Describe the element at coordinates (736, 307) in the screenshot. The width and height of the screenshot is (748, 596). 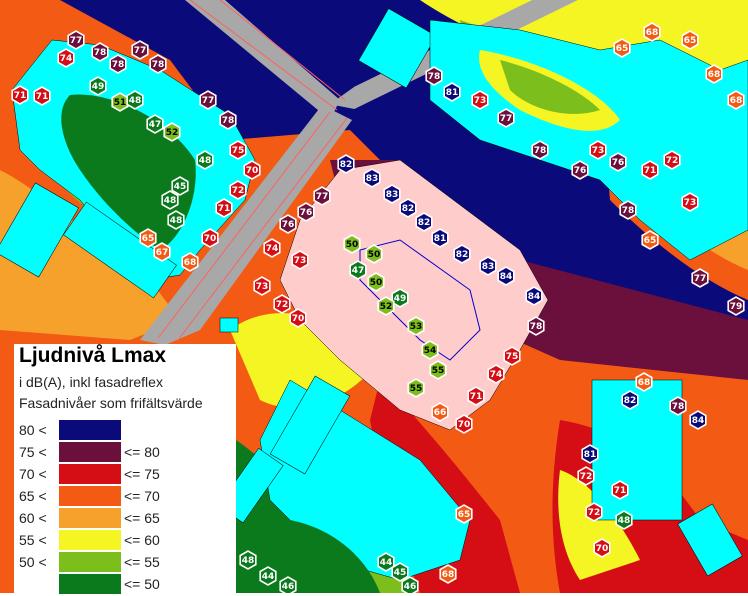
I see `facade-value-label: 79` at that location.